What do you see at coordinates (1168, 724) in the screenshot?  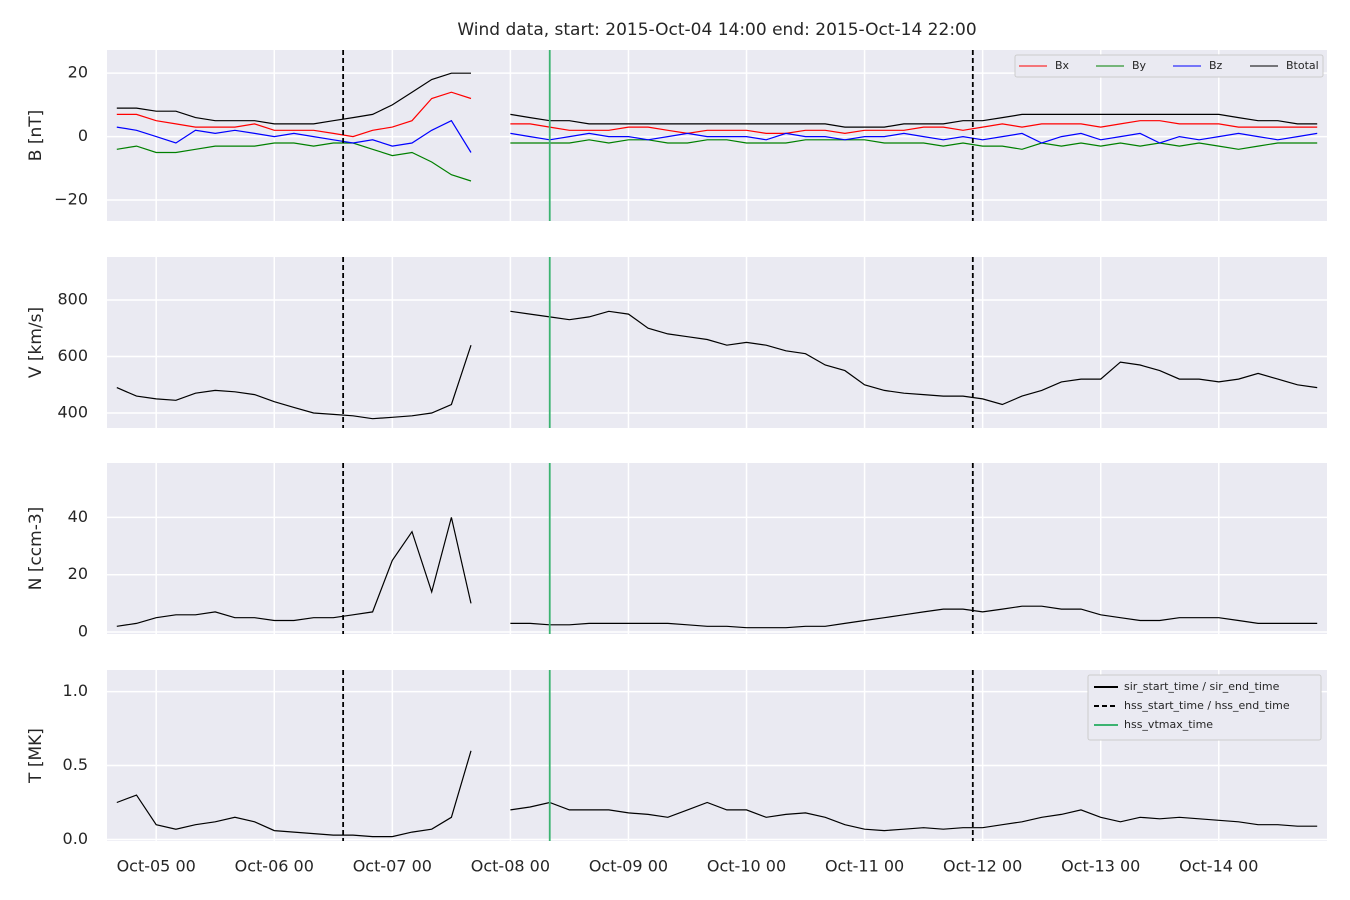 I see `legend-label: hss_vtmax_time` at bounding box center [1168, 724].